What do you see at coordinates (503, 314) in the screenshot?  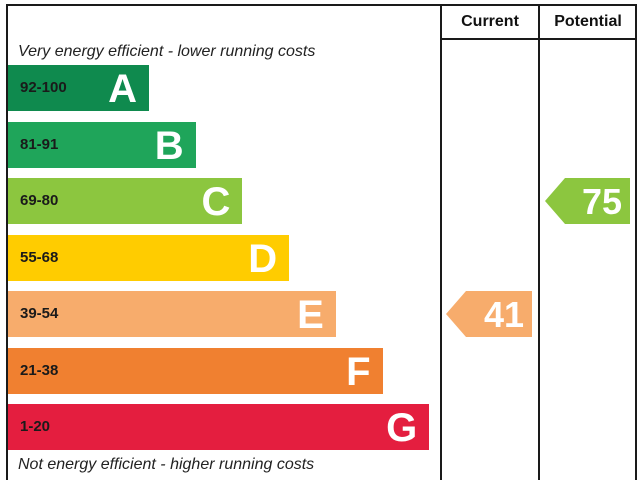 I see `current-rating-value: 41` at bounding box center [503, 314].